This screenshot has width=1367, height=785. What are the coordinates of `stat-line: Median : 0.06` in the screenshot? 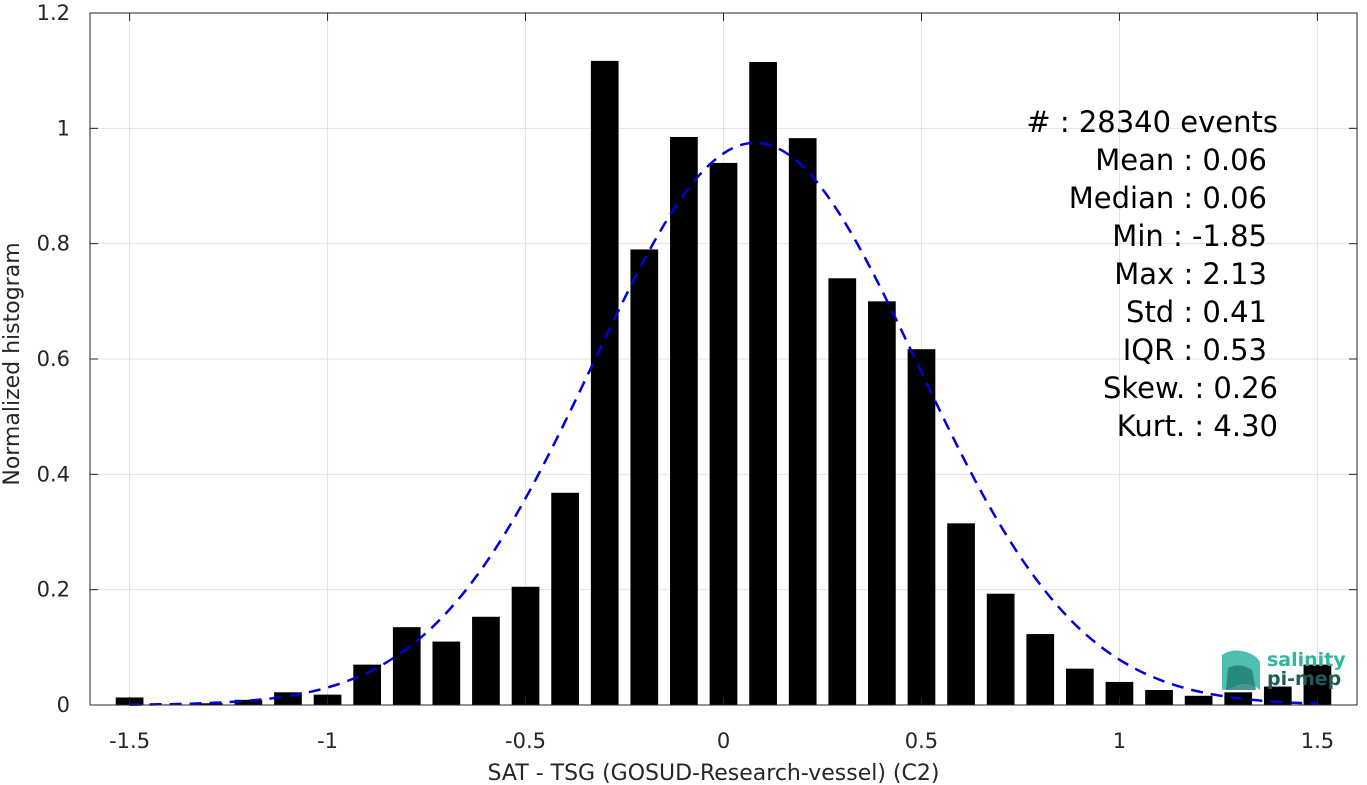 It's located at (1168, 198).